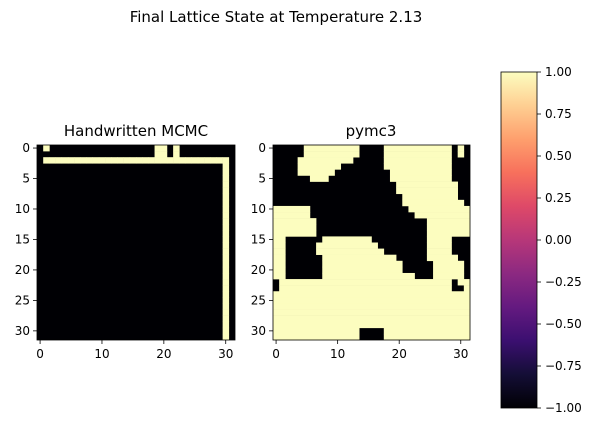  I want to click on y-axis-ticks: 0 5 10 15 20 25 30, so click(26, 239).